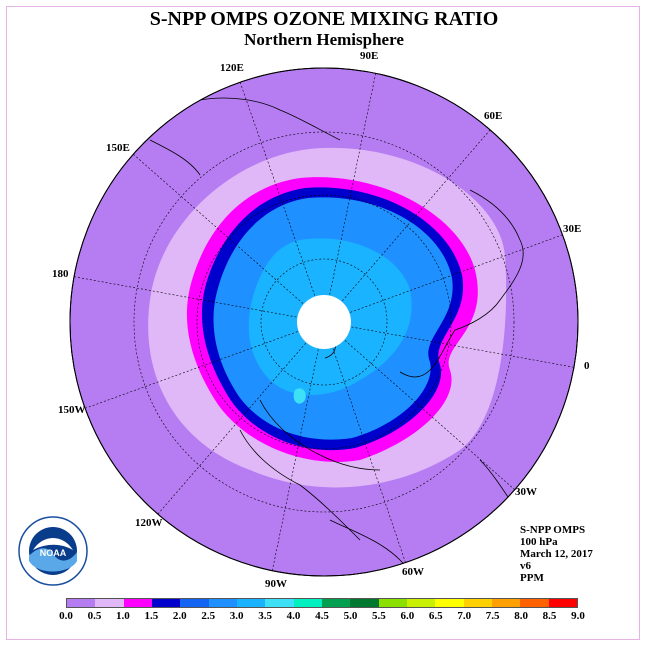 This screenshot has width=648, height=648. I want to click on colorbar-tick-label: 4.5, so click(322, 616).